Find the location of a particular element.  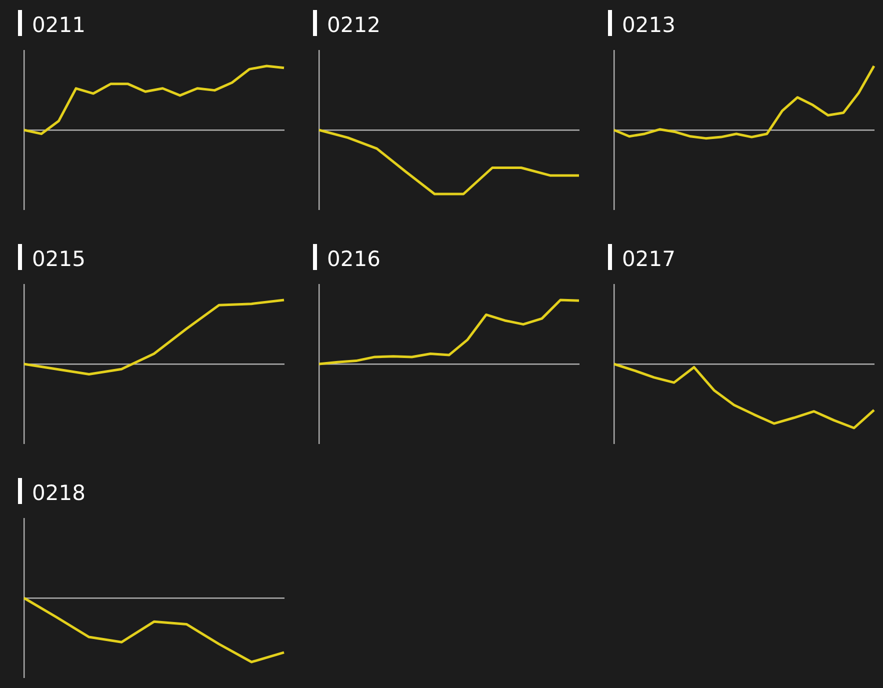

chart-title: 0216 is located at coordinates (353, 259).